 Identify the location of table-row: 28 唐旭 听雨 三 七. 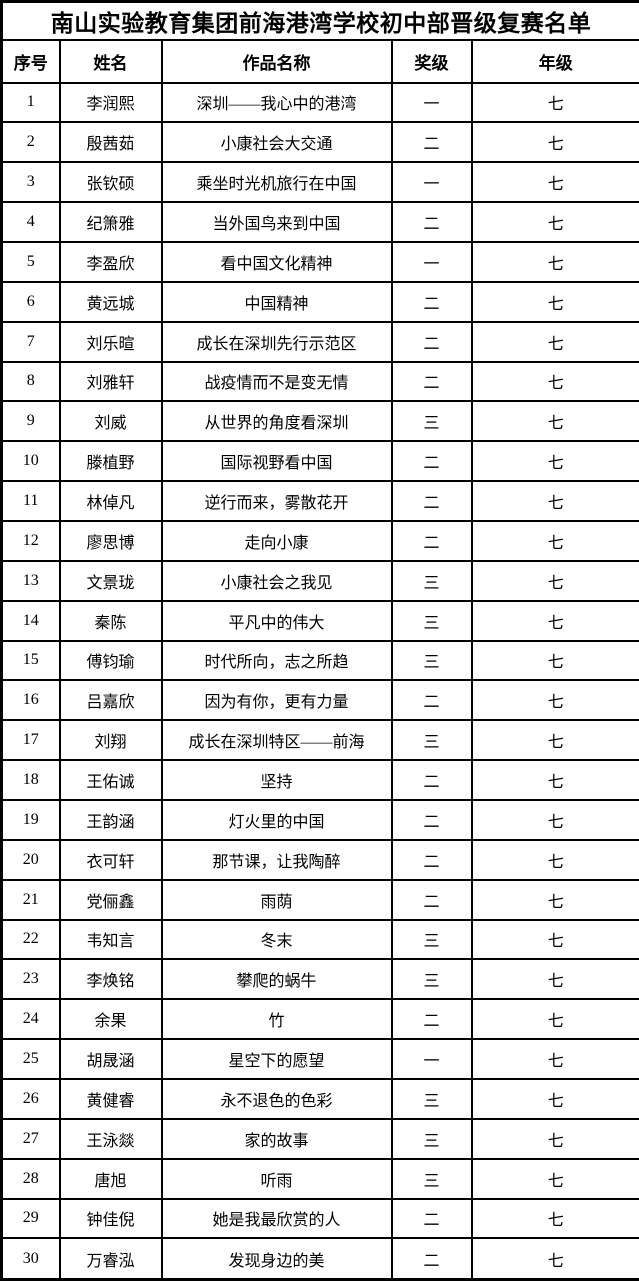
(319, 1178).